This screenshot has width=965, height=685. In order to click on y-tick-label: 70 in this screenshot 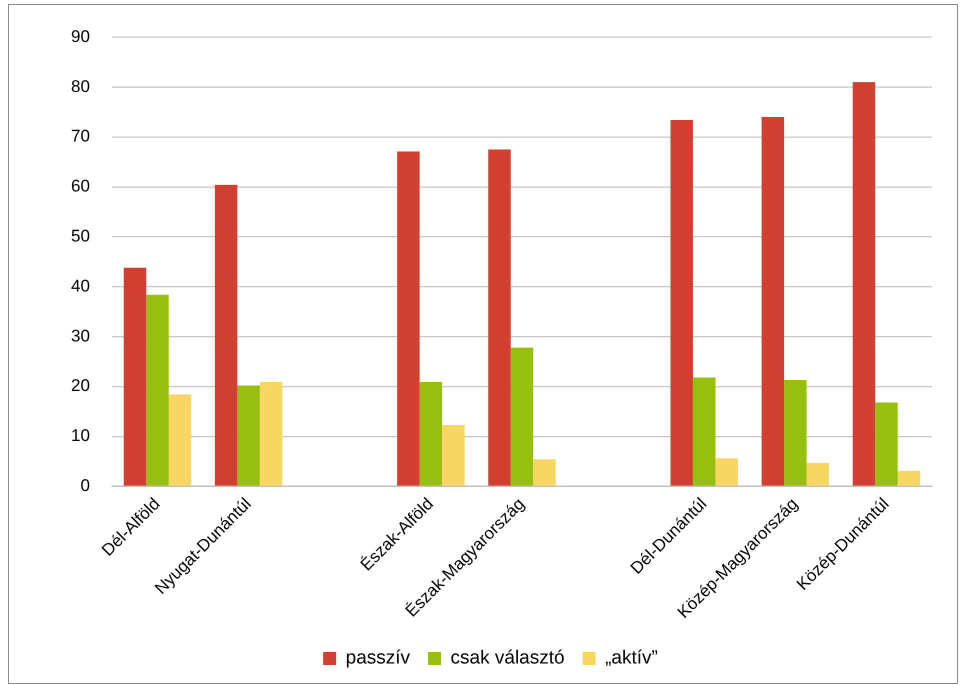, I will do `click(80, 136)`.